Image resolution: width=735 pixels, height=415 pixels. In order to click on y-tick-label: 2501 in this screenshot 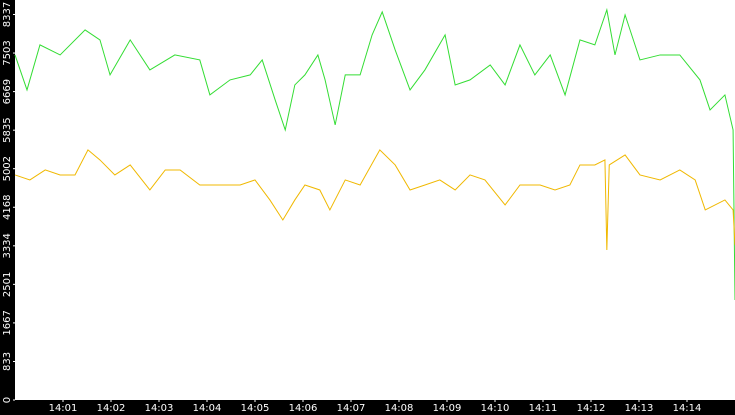, I will do `click(7, 284)`.